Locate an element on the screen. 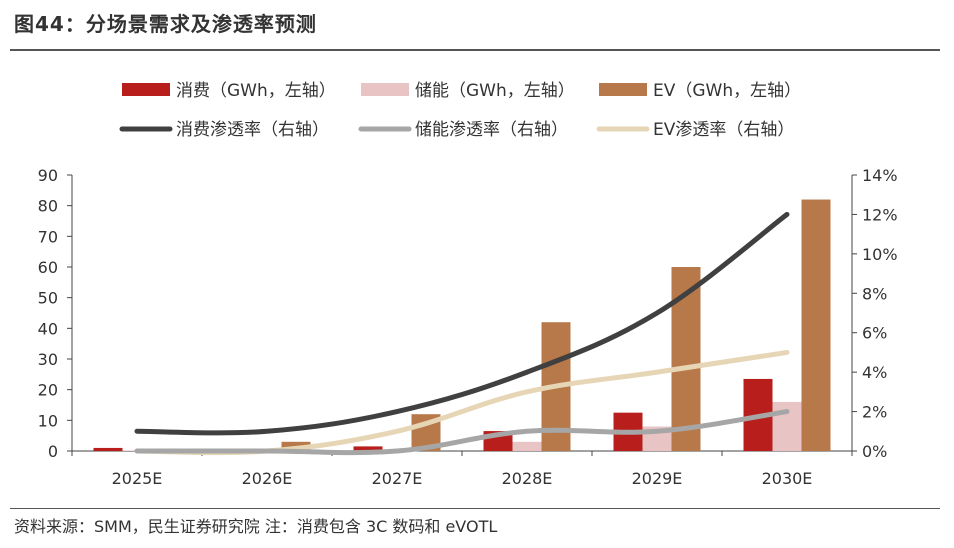  legend-label: EV渗透率（右轴） is located at coordinates (723, 130).